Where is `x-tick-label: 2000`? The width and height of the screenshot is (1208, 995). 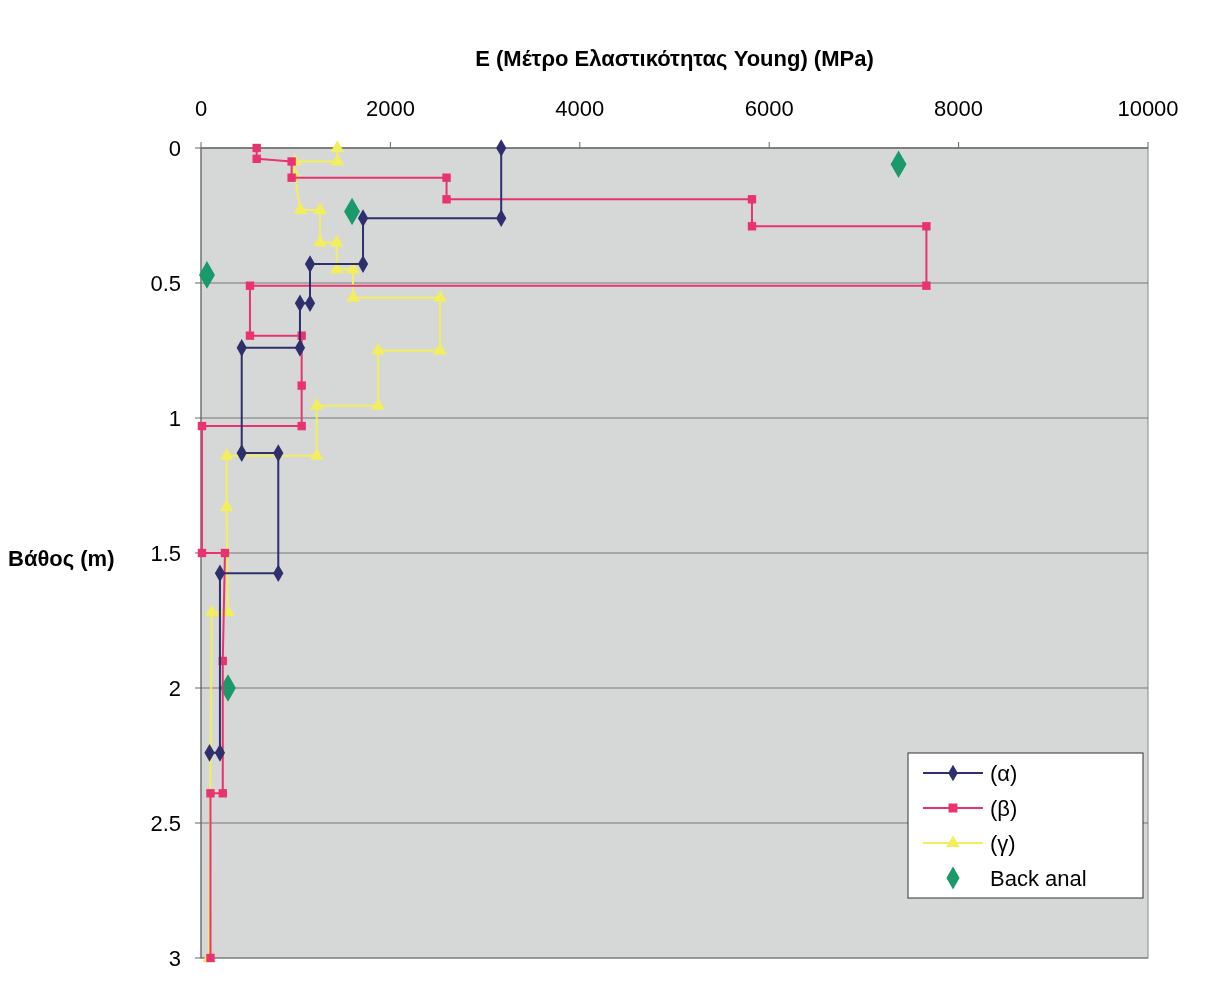 x-tick-label: 2000 is located at coordinates (390, 108).